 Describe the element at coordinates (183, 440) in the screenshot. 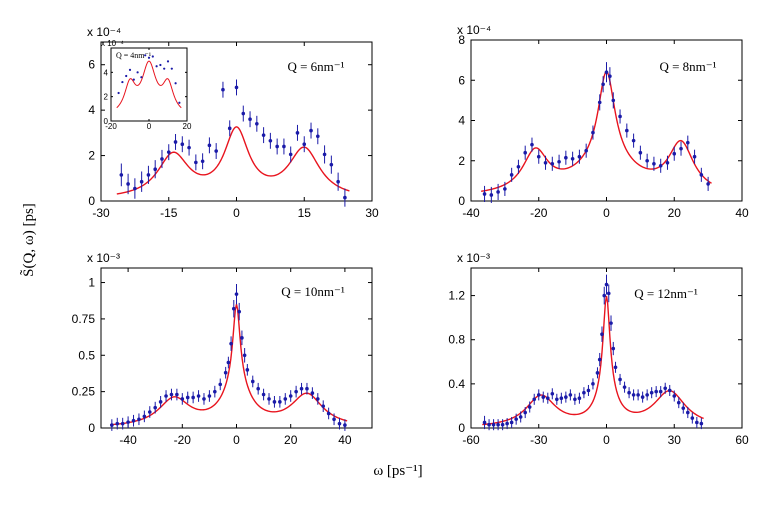

I see `x-tick-label: -20` at that location.